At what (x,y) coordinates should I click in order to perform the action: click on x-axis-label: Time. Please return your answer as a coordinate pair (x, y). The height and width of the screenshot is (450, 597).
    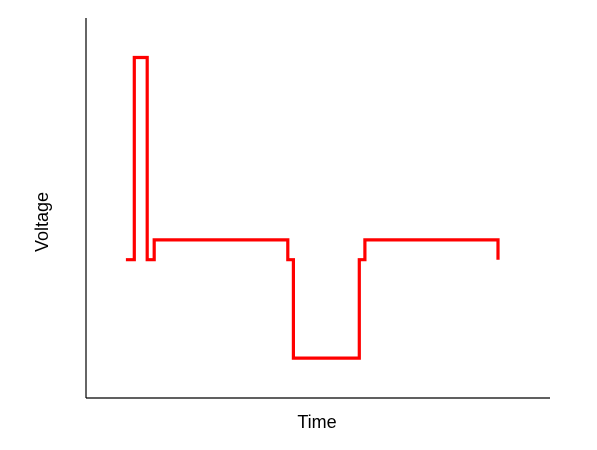
    Looking at the image, I should click on (316, 422).